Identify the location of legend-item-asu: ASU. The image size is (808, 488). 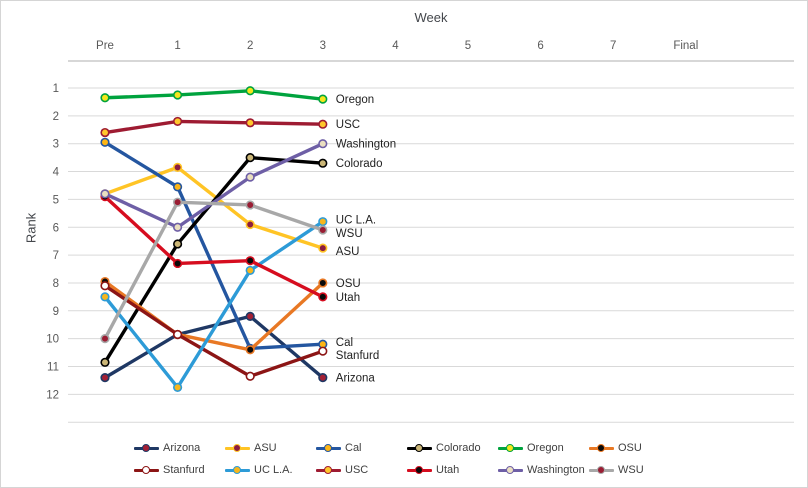
(270, 448).